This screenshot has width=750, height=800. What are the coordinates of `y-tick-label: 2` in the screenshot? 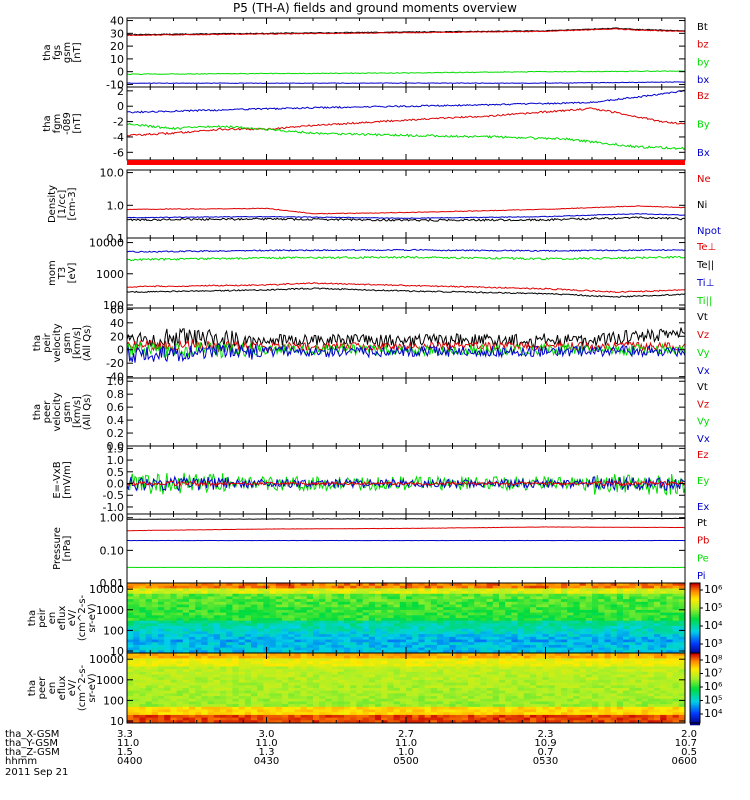 It's located at (120, 91).